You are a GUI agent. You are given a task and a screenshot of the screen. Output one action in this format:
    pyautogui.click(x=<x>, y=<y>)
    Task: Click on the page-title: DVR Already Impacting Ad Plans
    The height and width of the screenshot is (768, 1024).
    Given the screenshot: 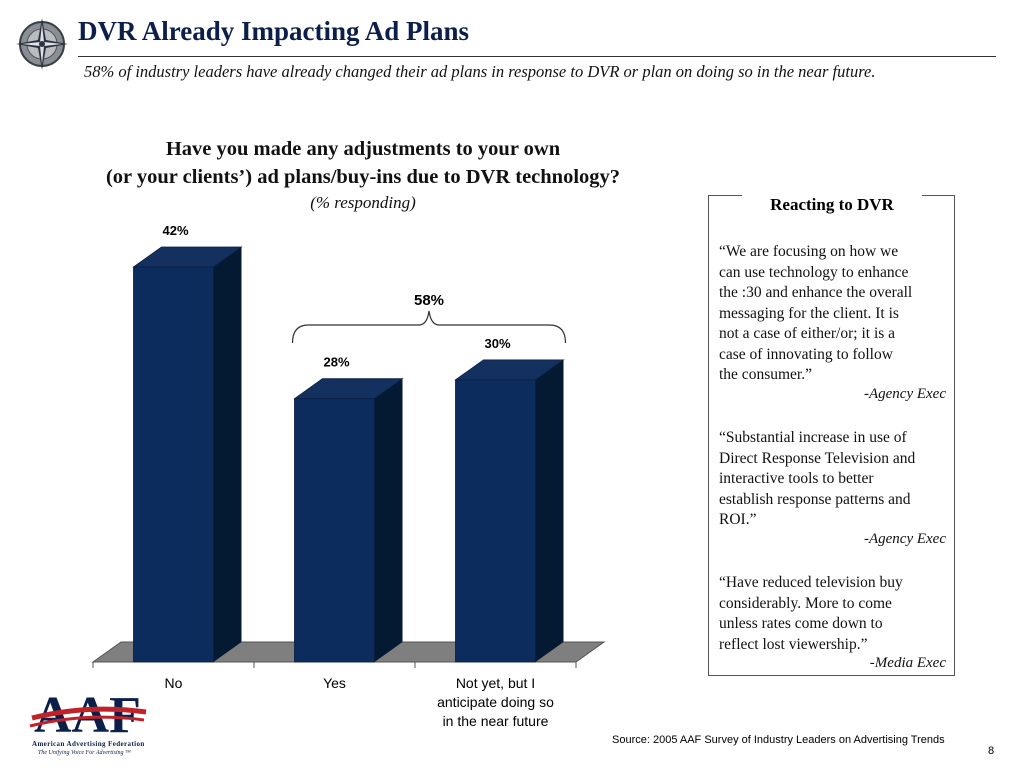 What is the action you would take?
    pyautogui.click(x=274, y=31)
    